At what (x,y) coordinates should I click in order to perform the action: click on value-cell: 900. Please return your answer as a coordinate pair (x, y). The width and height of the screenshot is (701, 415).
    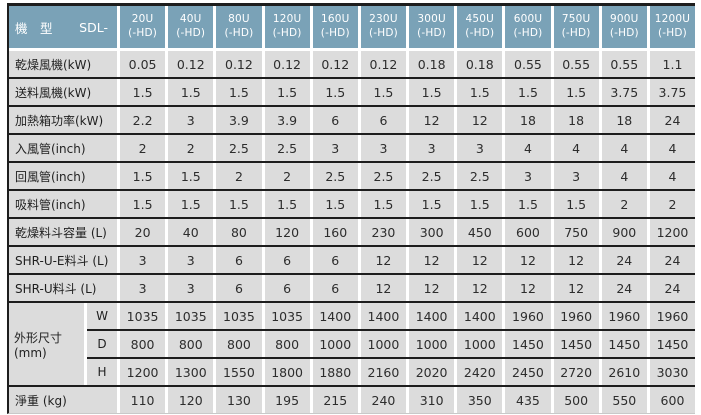
    Looking at the image, I should click on (624, 232).